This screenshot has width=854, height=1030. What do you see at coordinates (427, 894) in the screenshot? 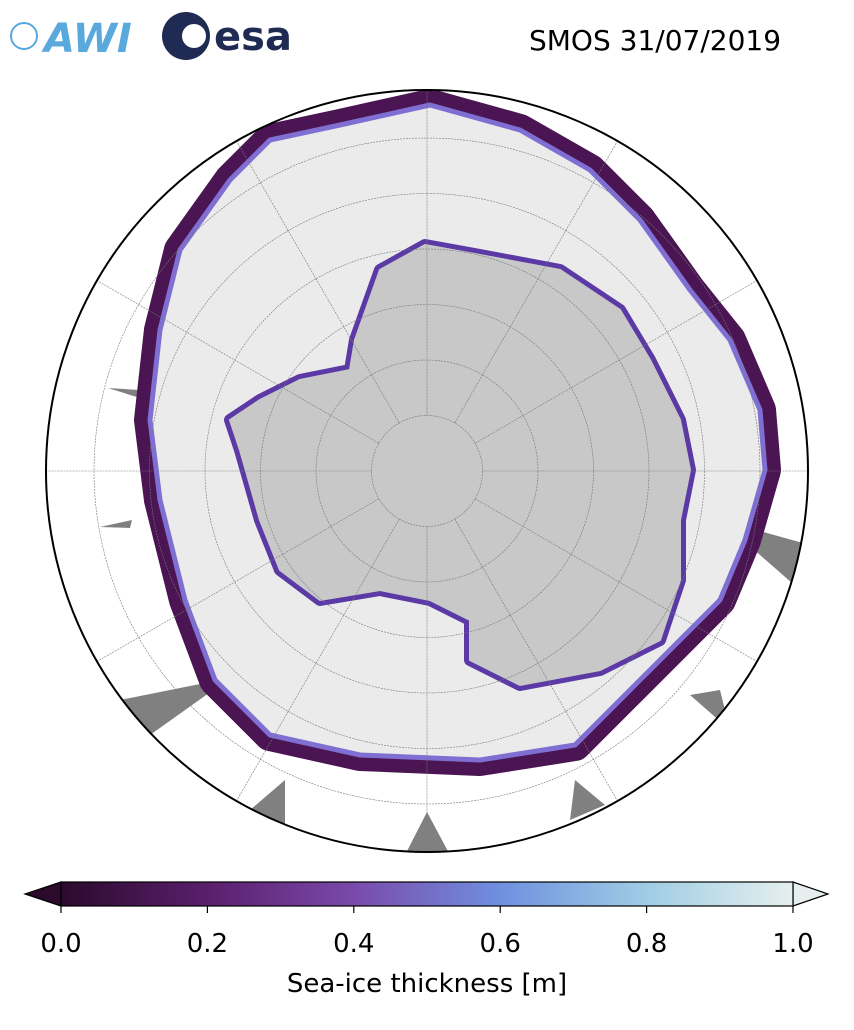
I see `colorbar-gradient` at bounding box center [427, 894].